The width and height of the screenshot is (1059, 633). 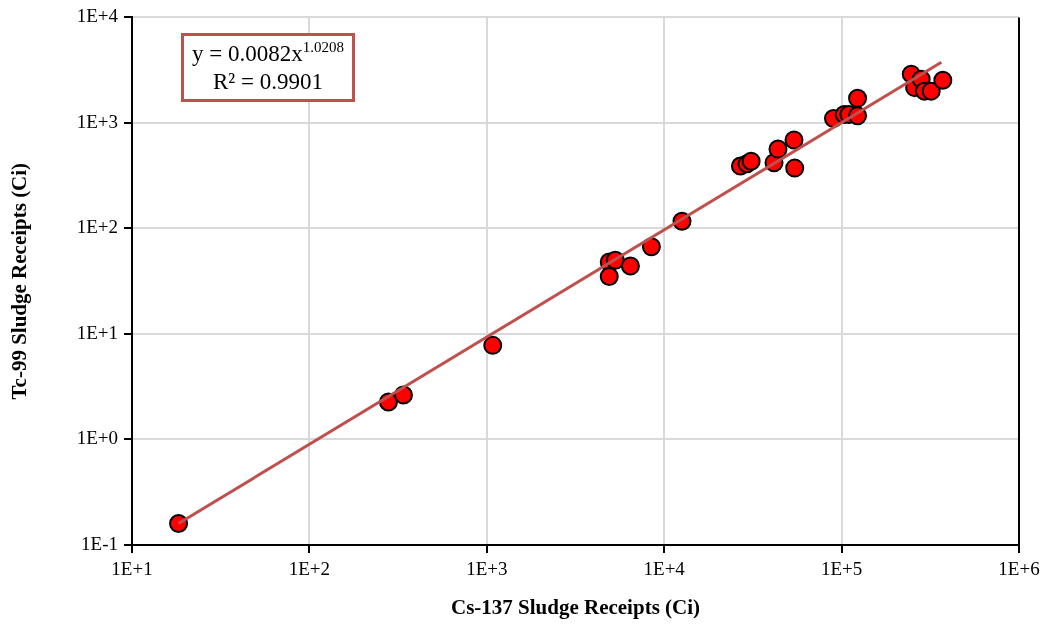 I want to click on x-tick-label: 1E+1, so click(x=132, y=569).